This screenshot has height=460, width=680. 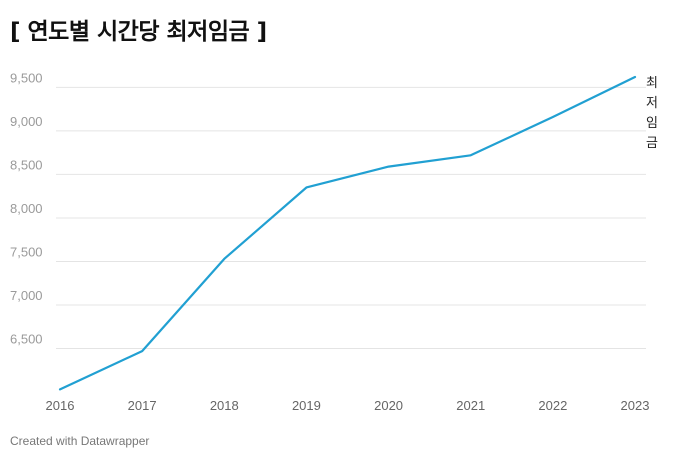 What do you see at coordinates (138, 32) in the screenshot?
I see `chart-title: [ 연도별 시간당 최저임금 ]` at bounding box center [138, 32].